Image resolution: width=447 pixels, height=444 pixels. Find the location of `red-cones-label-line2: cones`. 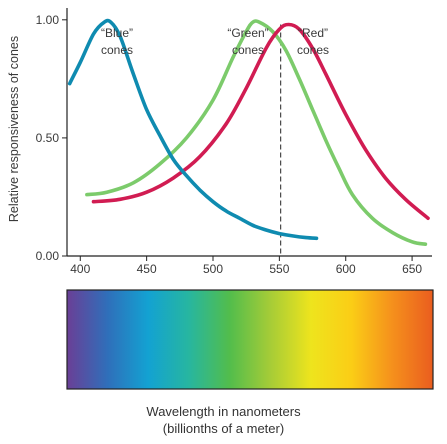

red-cones-label-line2: cones is located at coordinates (313, 50).